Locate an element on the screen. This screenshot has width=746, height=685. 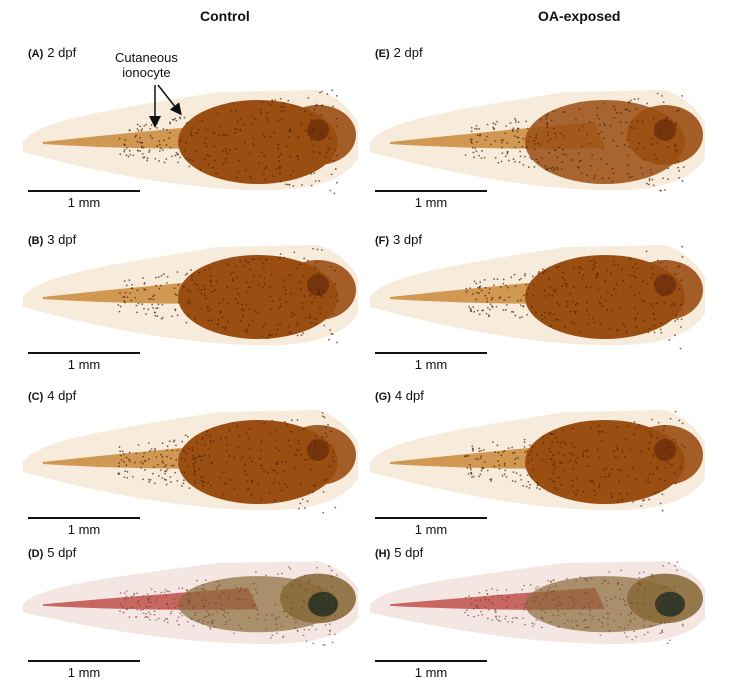
scale-bar is located at coordinates (84, 661).